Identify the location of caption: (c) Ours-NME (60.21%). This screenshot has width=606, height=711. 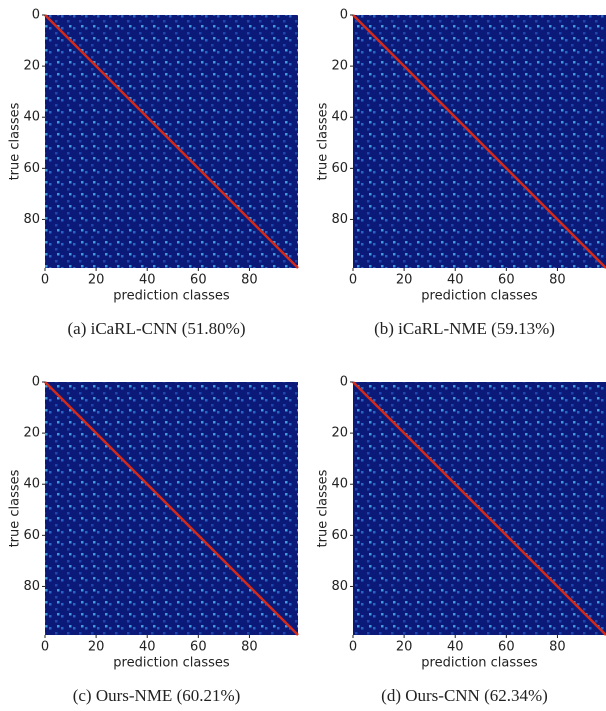
(157, 695).